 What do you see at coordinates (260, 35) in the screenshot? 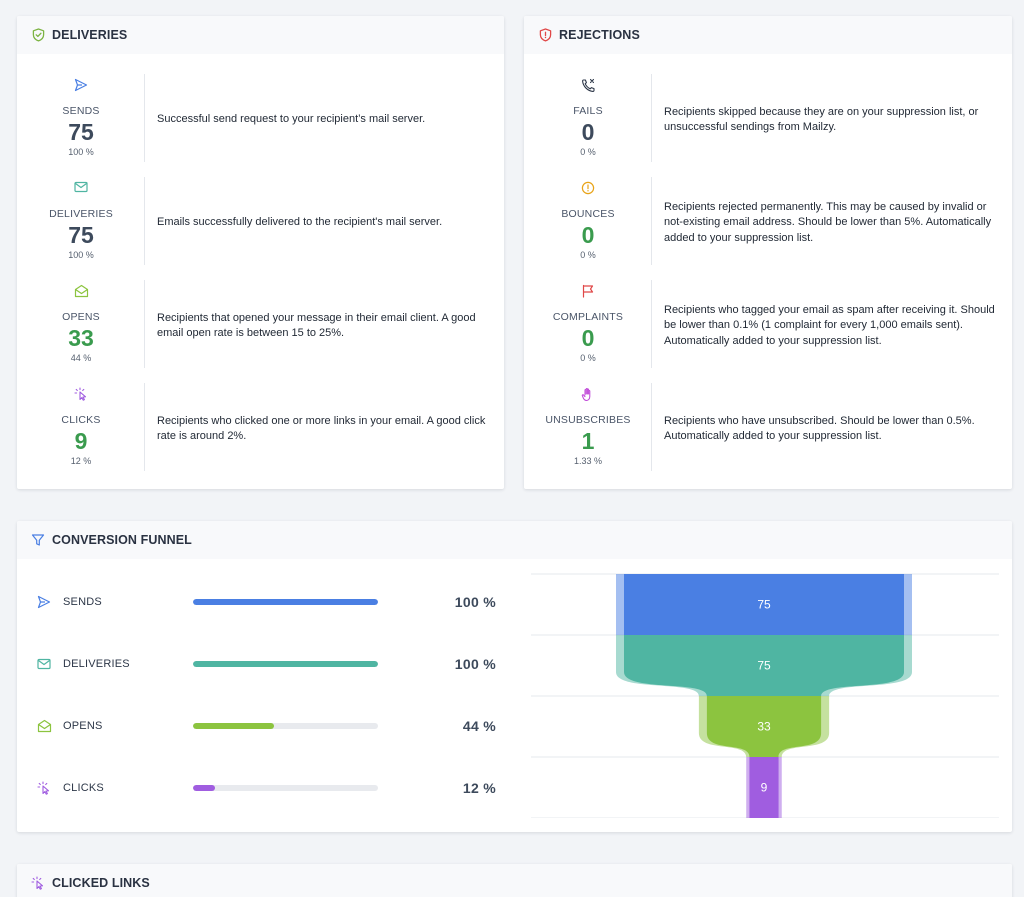
I see `deliveries-header: DELIVERIES` at bounding box center [260, 35].